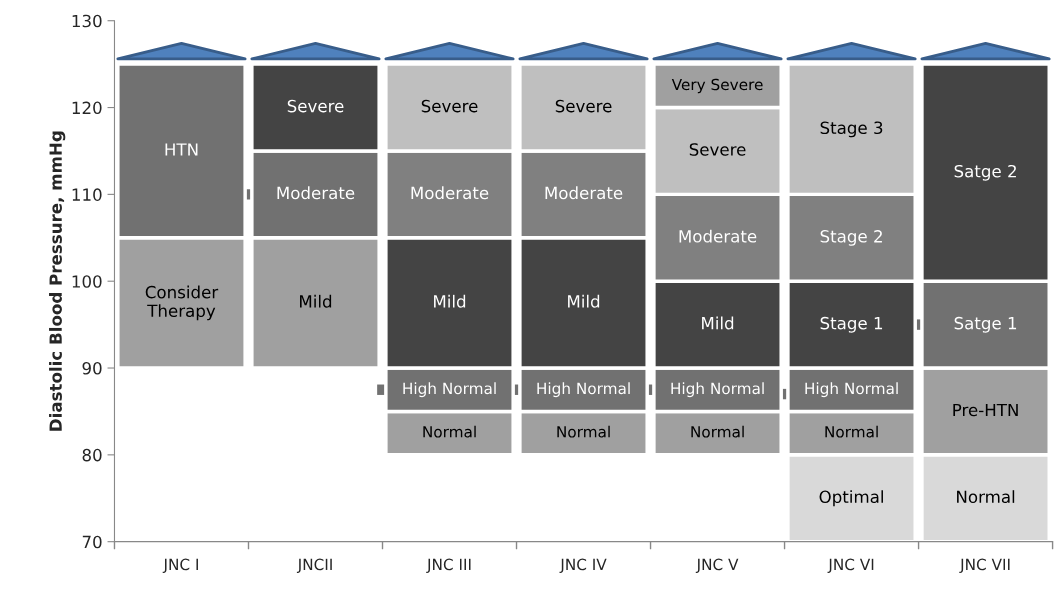 The height and width of the screenshot is (592, 1060). Describe the element at coordinates (92, 368) in the screenshot. I see `y-tick-label: 90` at that location.